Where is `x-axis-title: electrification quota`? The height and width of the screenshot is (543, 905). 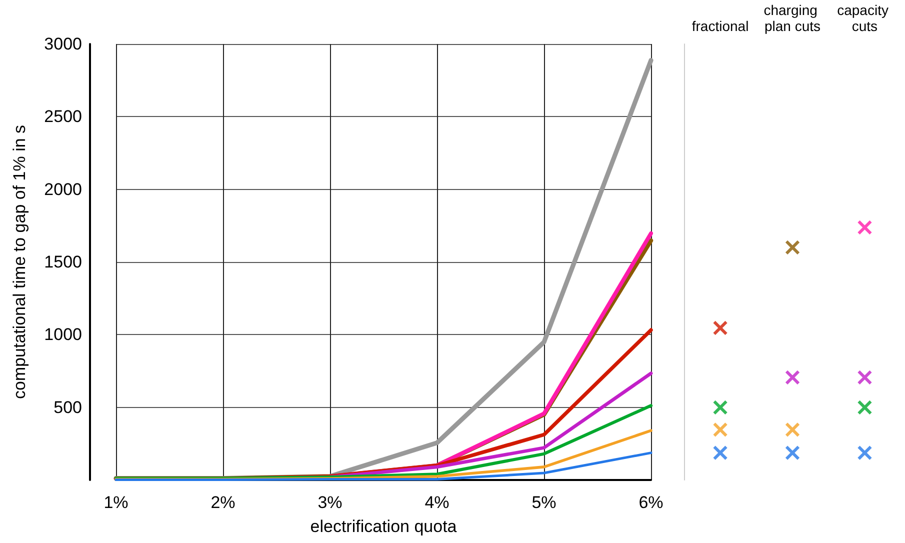
x-axis-title: electrification quota is located at coordinates (384, 526).